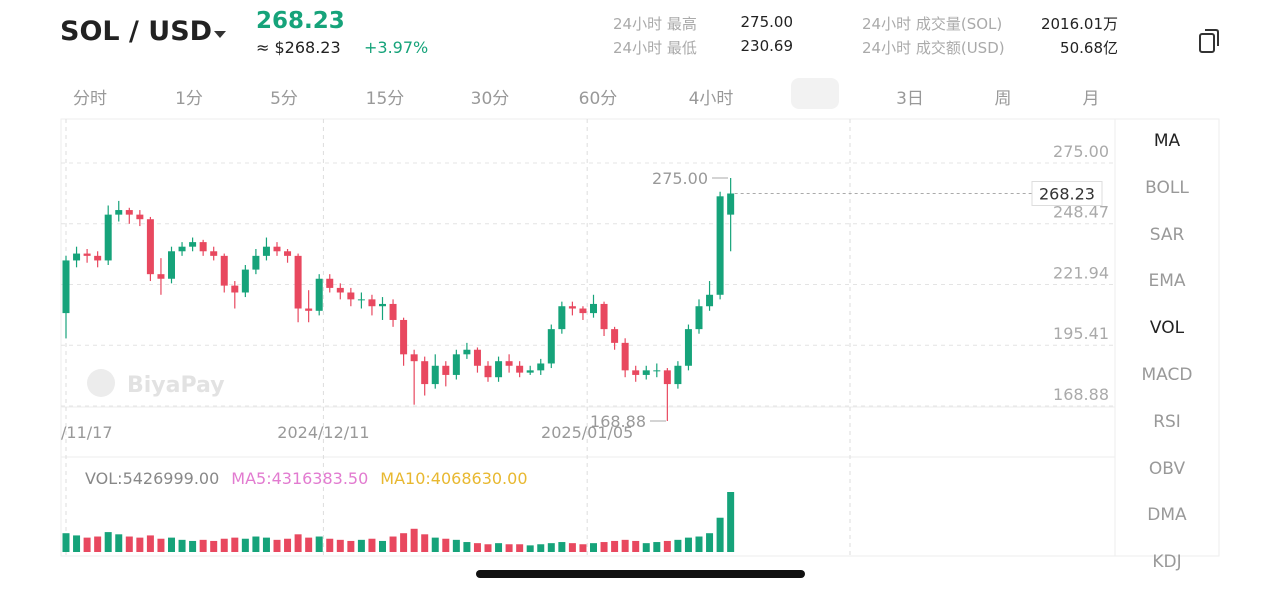 This screenshot has width=1280, height=590. Describe the element at coordinates (189, 99) in the screenshot. I see `tab: 1分` at that location.